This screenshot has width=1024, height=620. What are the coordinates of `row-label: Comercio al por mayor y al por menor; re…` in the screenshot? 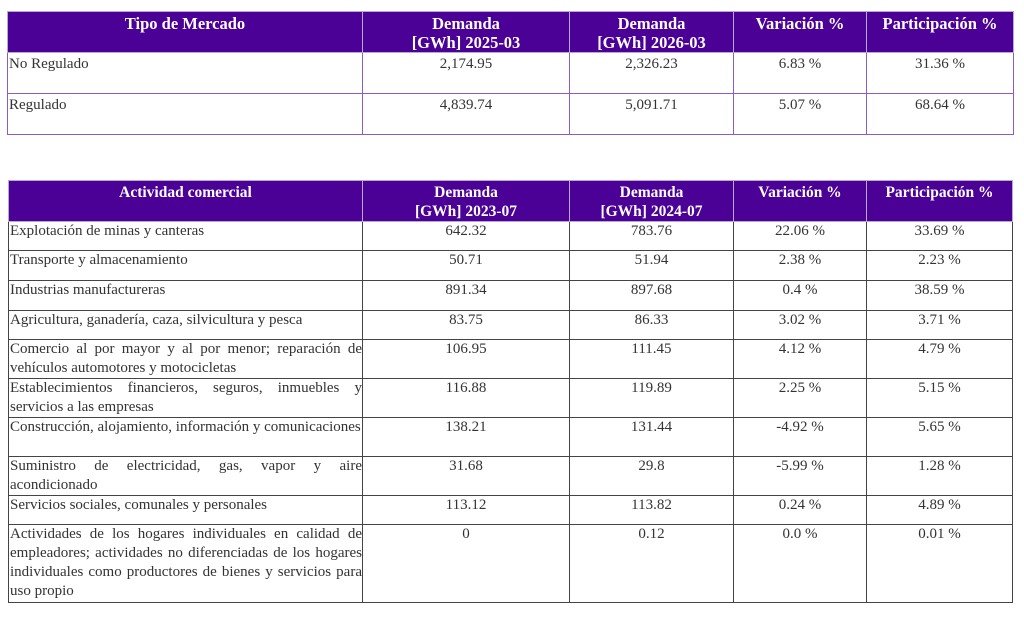 It's located at (185, 359).